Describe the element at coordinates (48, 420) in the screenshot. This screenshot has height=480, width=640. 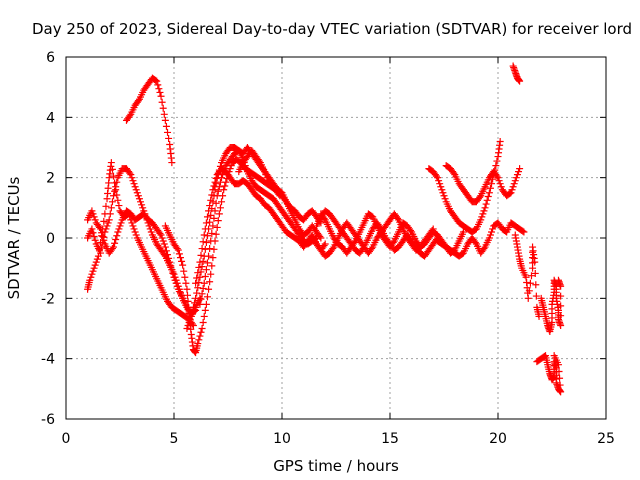
I see `y-tick-label: -6` at that location.